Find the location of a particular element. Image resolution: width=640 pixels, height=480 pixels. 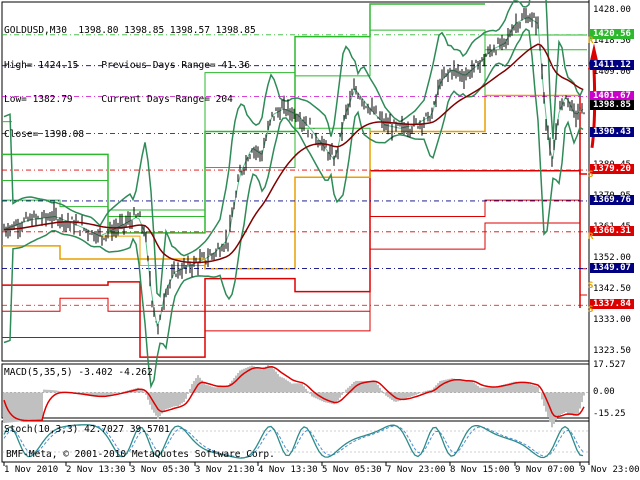

macd-pane is located at coordinates (295, 396).